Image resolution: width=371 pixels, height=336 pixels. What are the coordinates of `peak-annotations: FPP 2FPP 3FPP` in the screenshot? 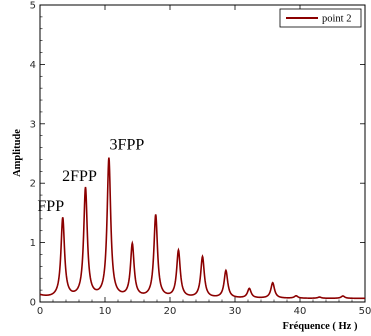 It's located at (90, 175).